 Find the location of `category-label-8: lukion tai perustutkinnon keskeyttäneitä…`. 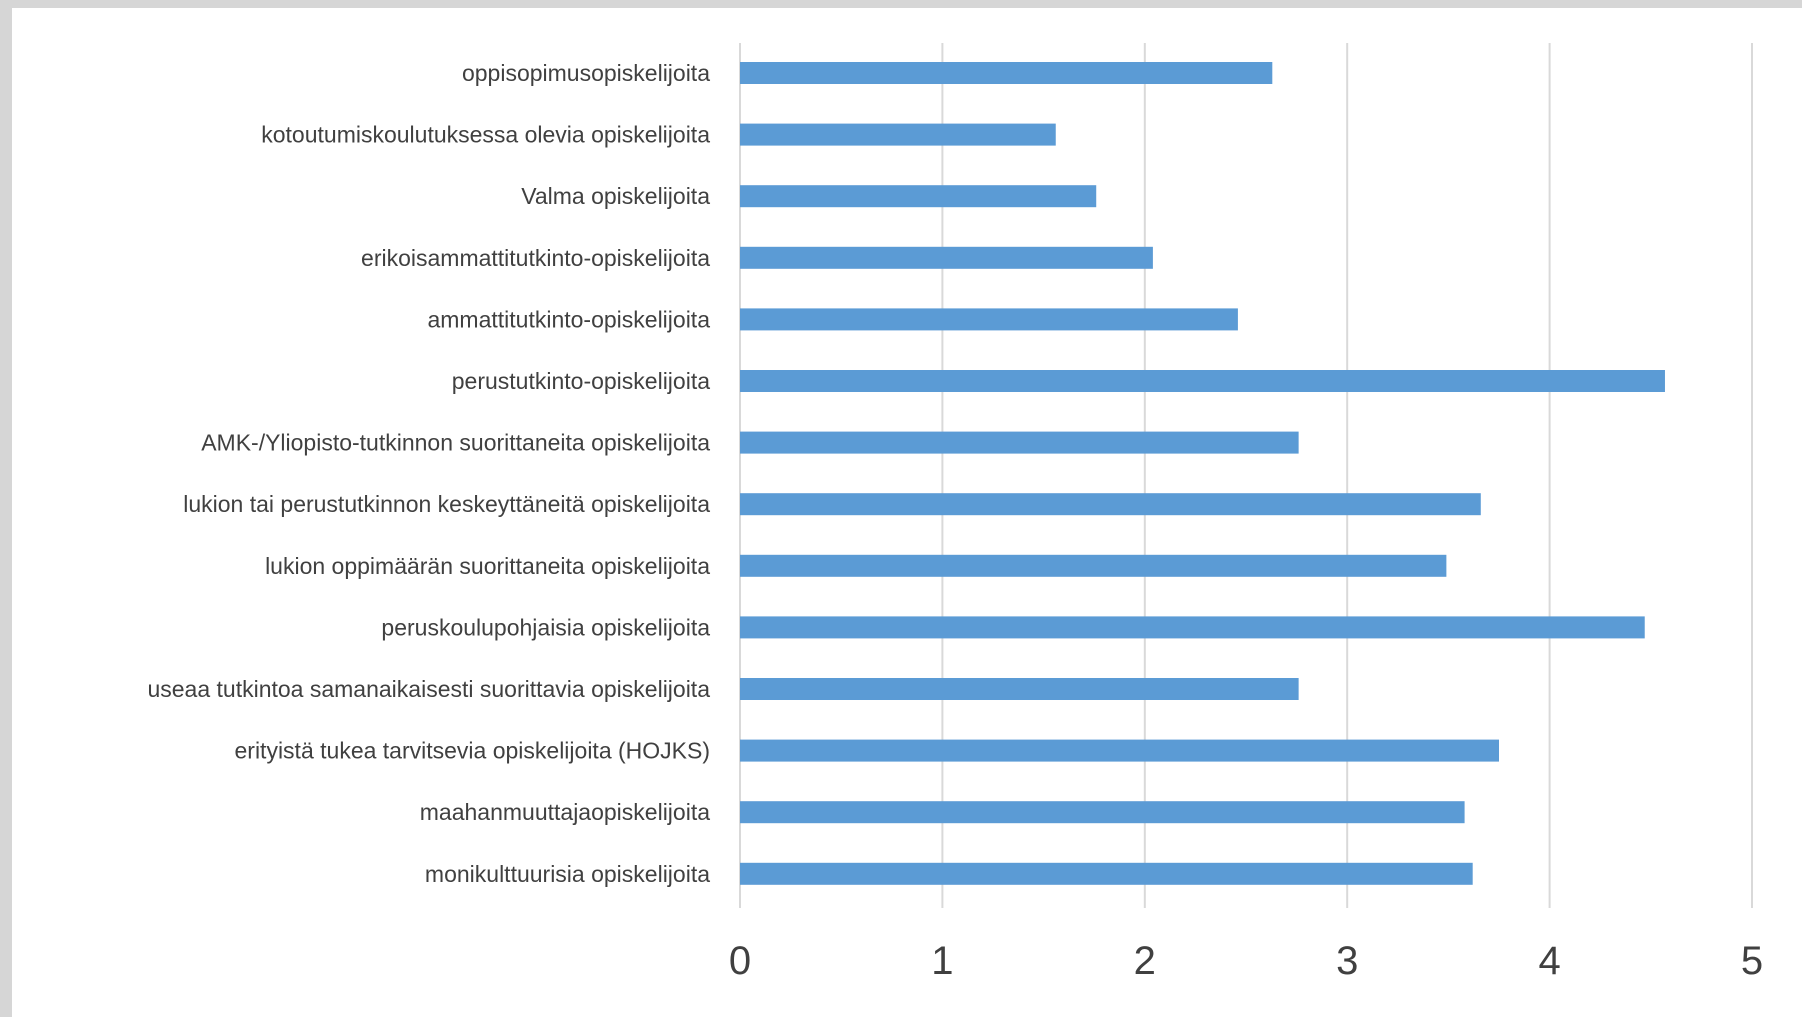

category-label-8: lukion tai perustutkinnon keskeyttäneitä… is located at coordinates (446, 504).